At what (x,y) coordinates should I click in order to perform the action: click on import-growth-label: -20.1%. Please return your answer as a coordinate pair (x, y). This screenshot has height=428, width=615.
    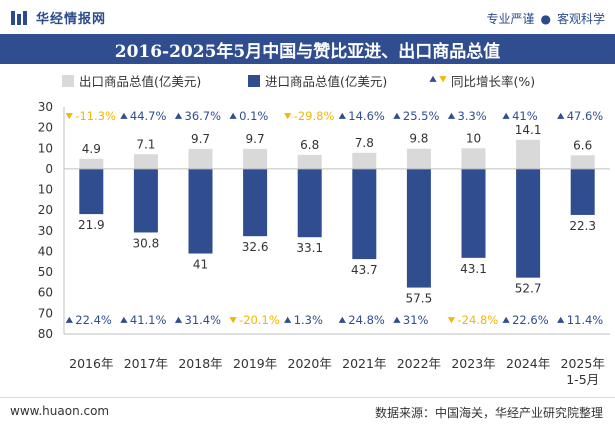
    Looking at the image, I should click on (259, 320).